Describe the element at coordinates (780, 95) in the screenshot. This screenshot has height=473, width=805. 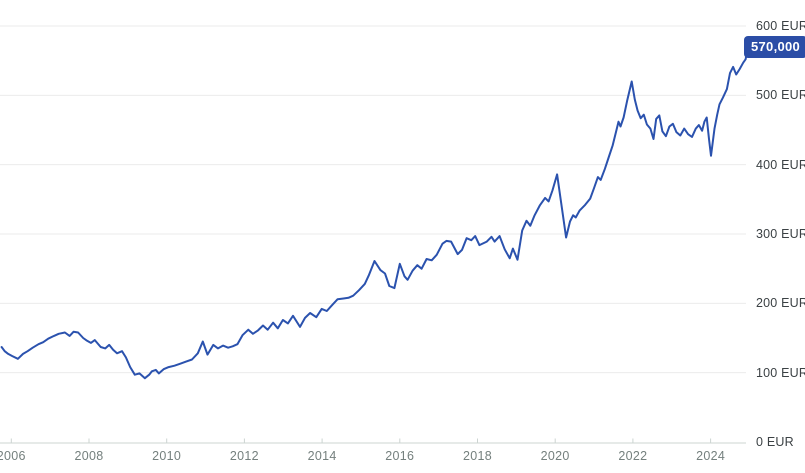
I see `y-axis-label: 500 EUR` at that location.